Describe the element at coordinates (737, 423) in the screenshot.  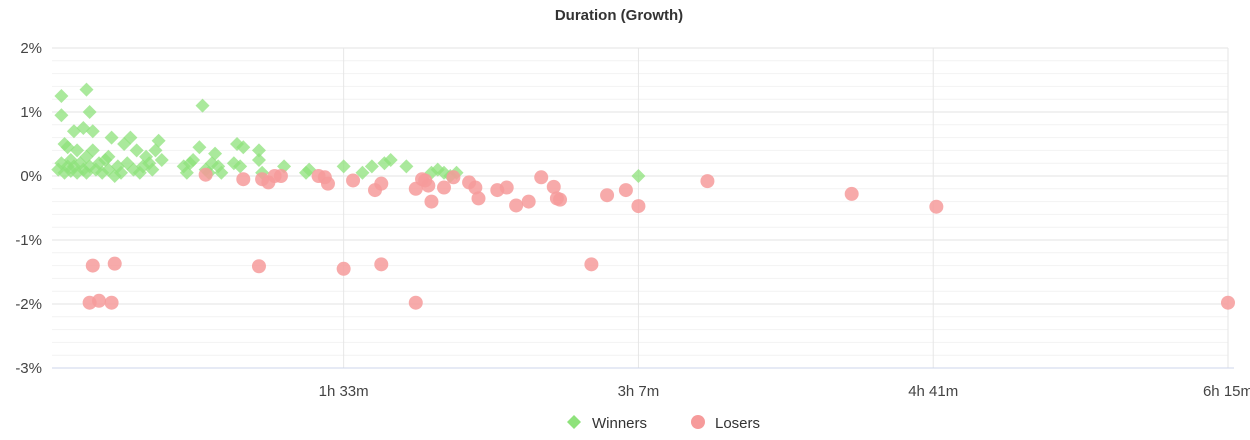
I see `legend-losers-label: Losers` at that location.